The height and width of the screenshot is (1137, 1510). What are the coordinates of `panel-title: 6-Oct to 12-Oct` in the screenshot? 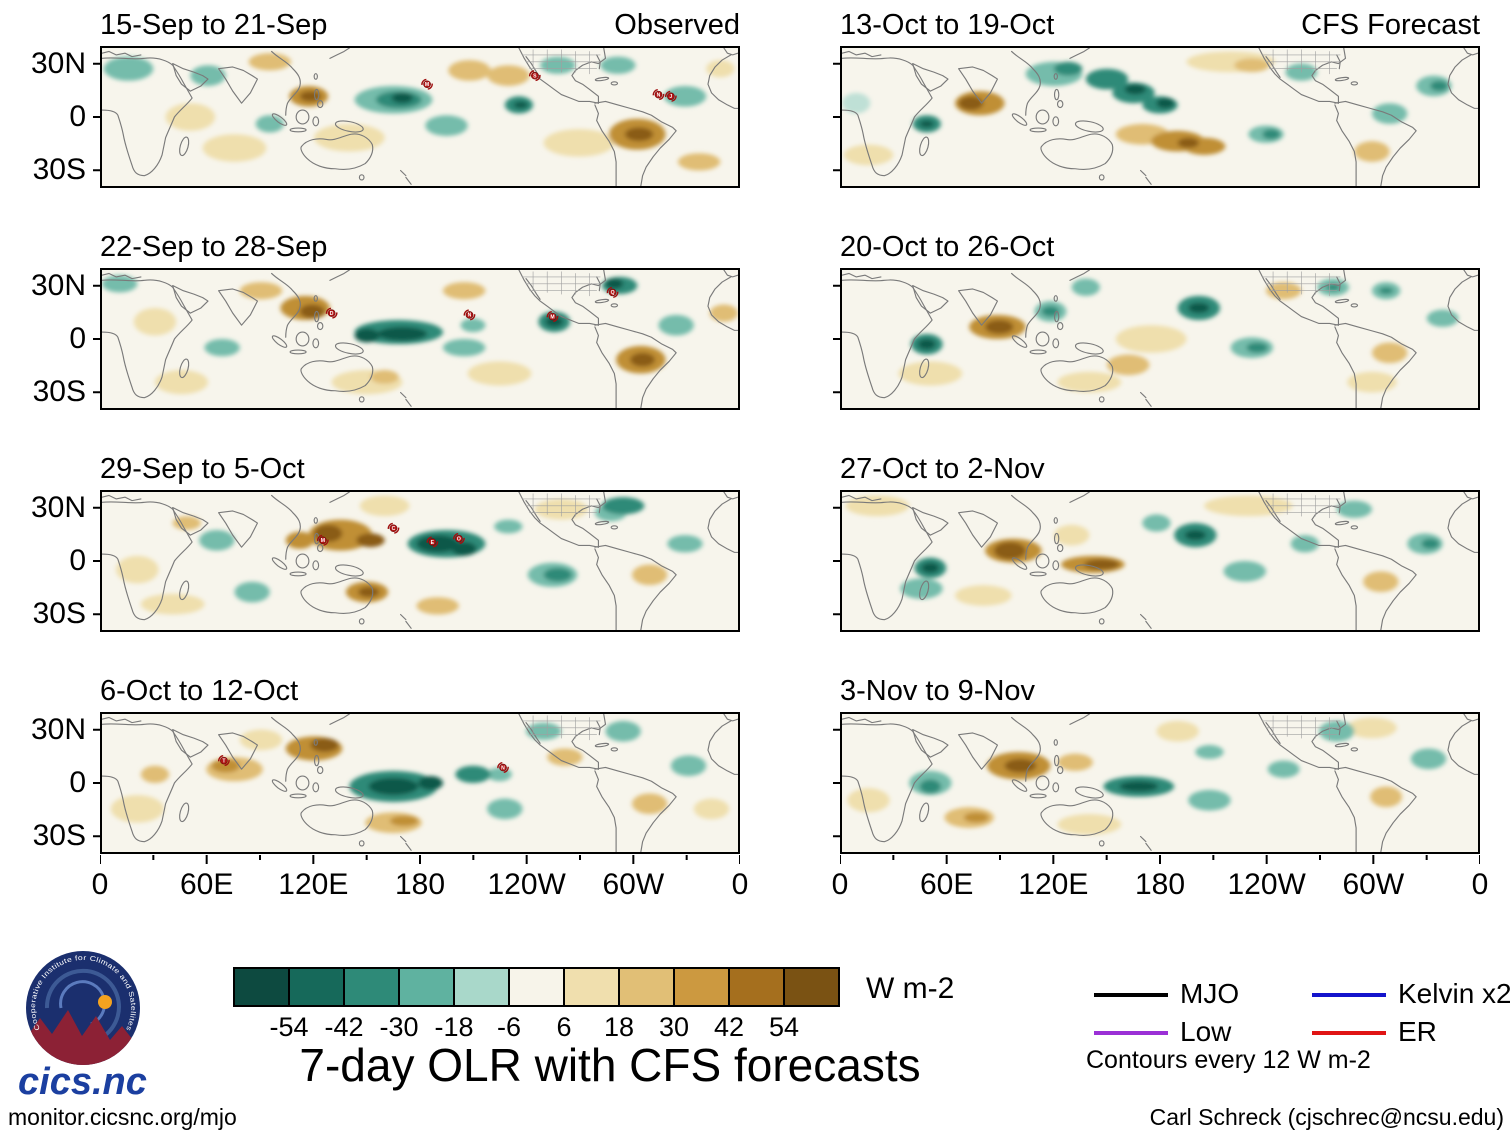 It's located at (199, 691).